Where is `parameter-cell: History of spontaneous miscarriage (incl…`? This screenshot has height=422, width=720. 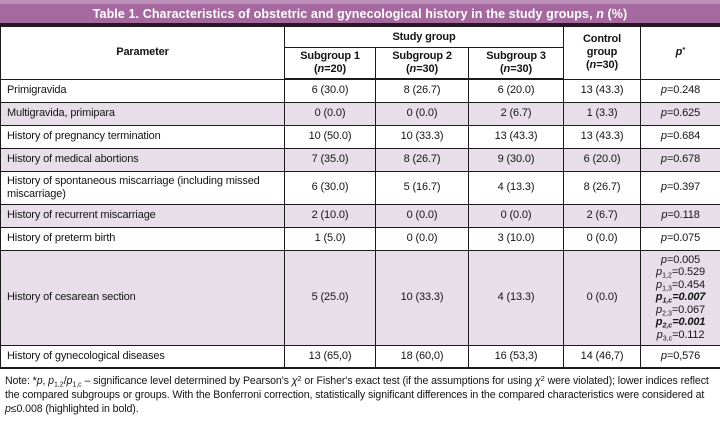
parameter-cell: History of spontaneous miscarriage (incl… is located at coordinates (143, 187).